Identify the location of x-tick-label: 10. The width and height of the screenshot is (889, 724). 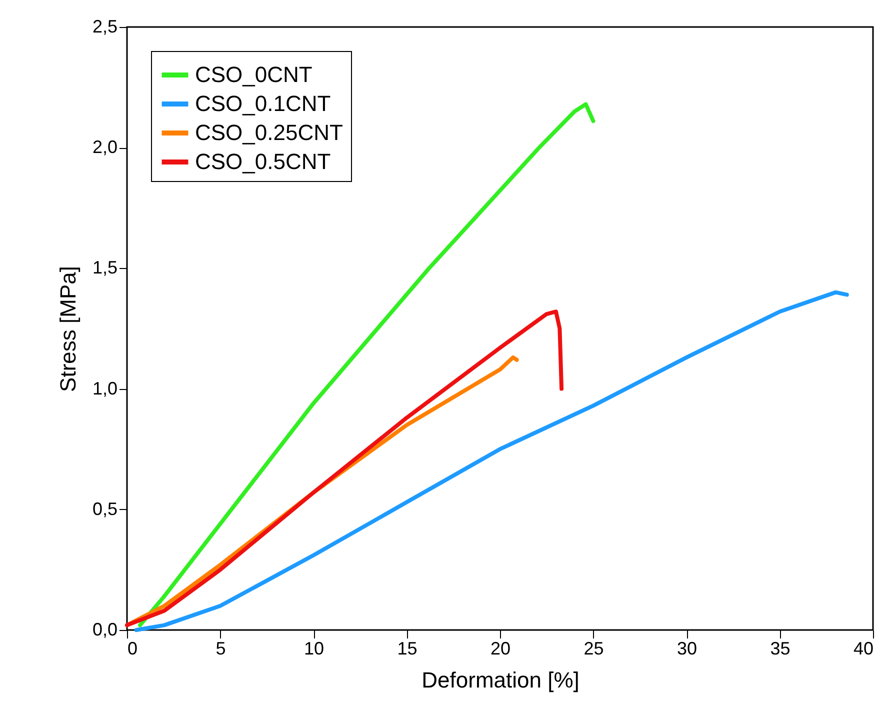
(314, 648).